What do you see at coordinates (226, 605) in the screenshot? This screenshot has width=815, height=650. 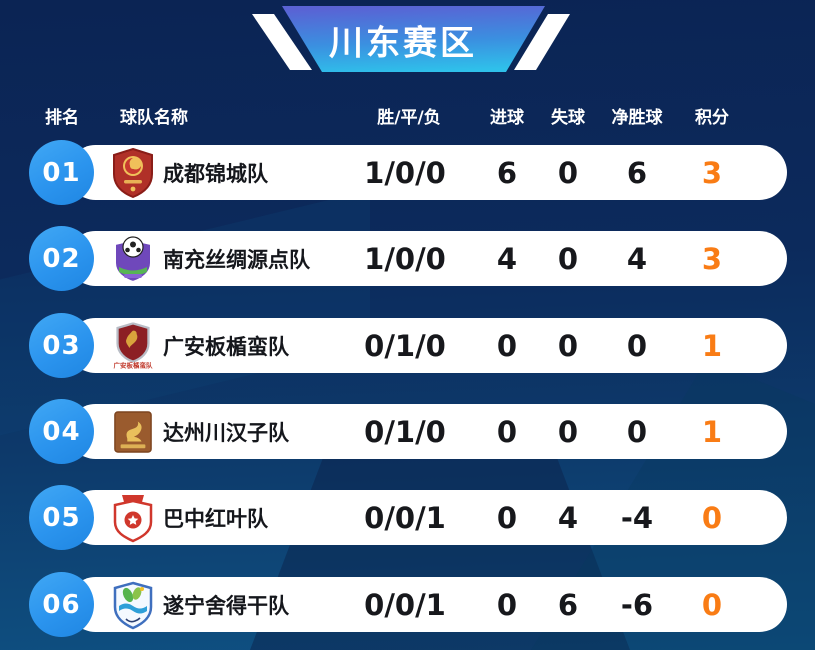 I see `team-name: 遂宁舍得干队` at bounding box center [226, 605].